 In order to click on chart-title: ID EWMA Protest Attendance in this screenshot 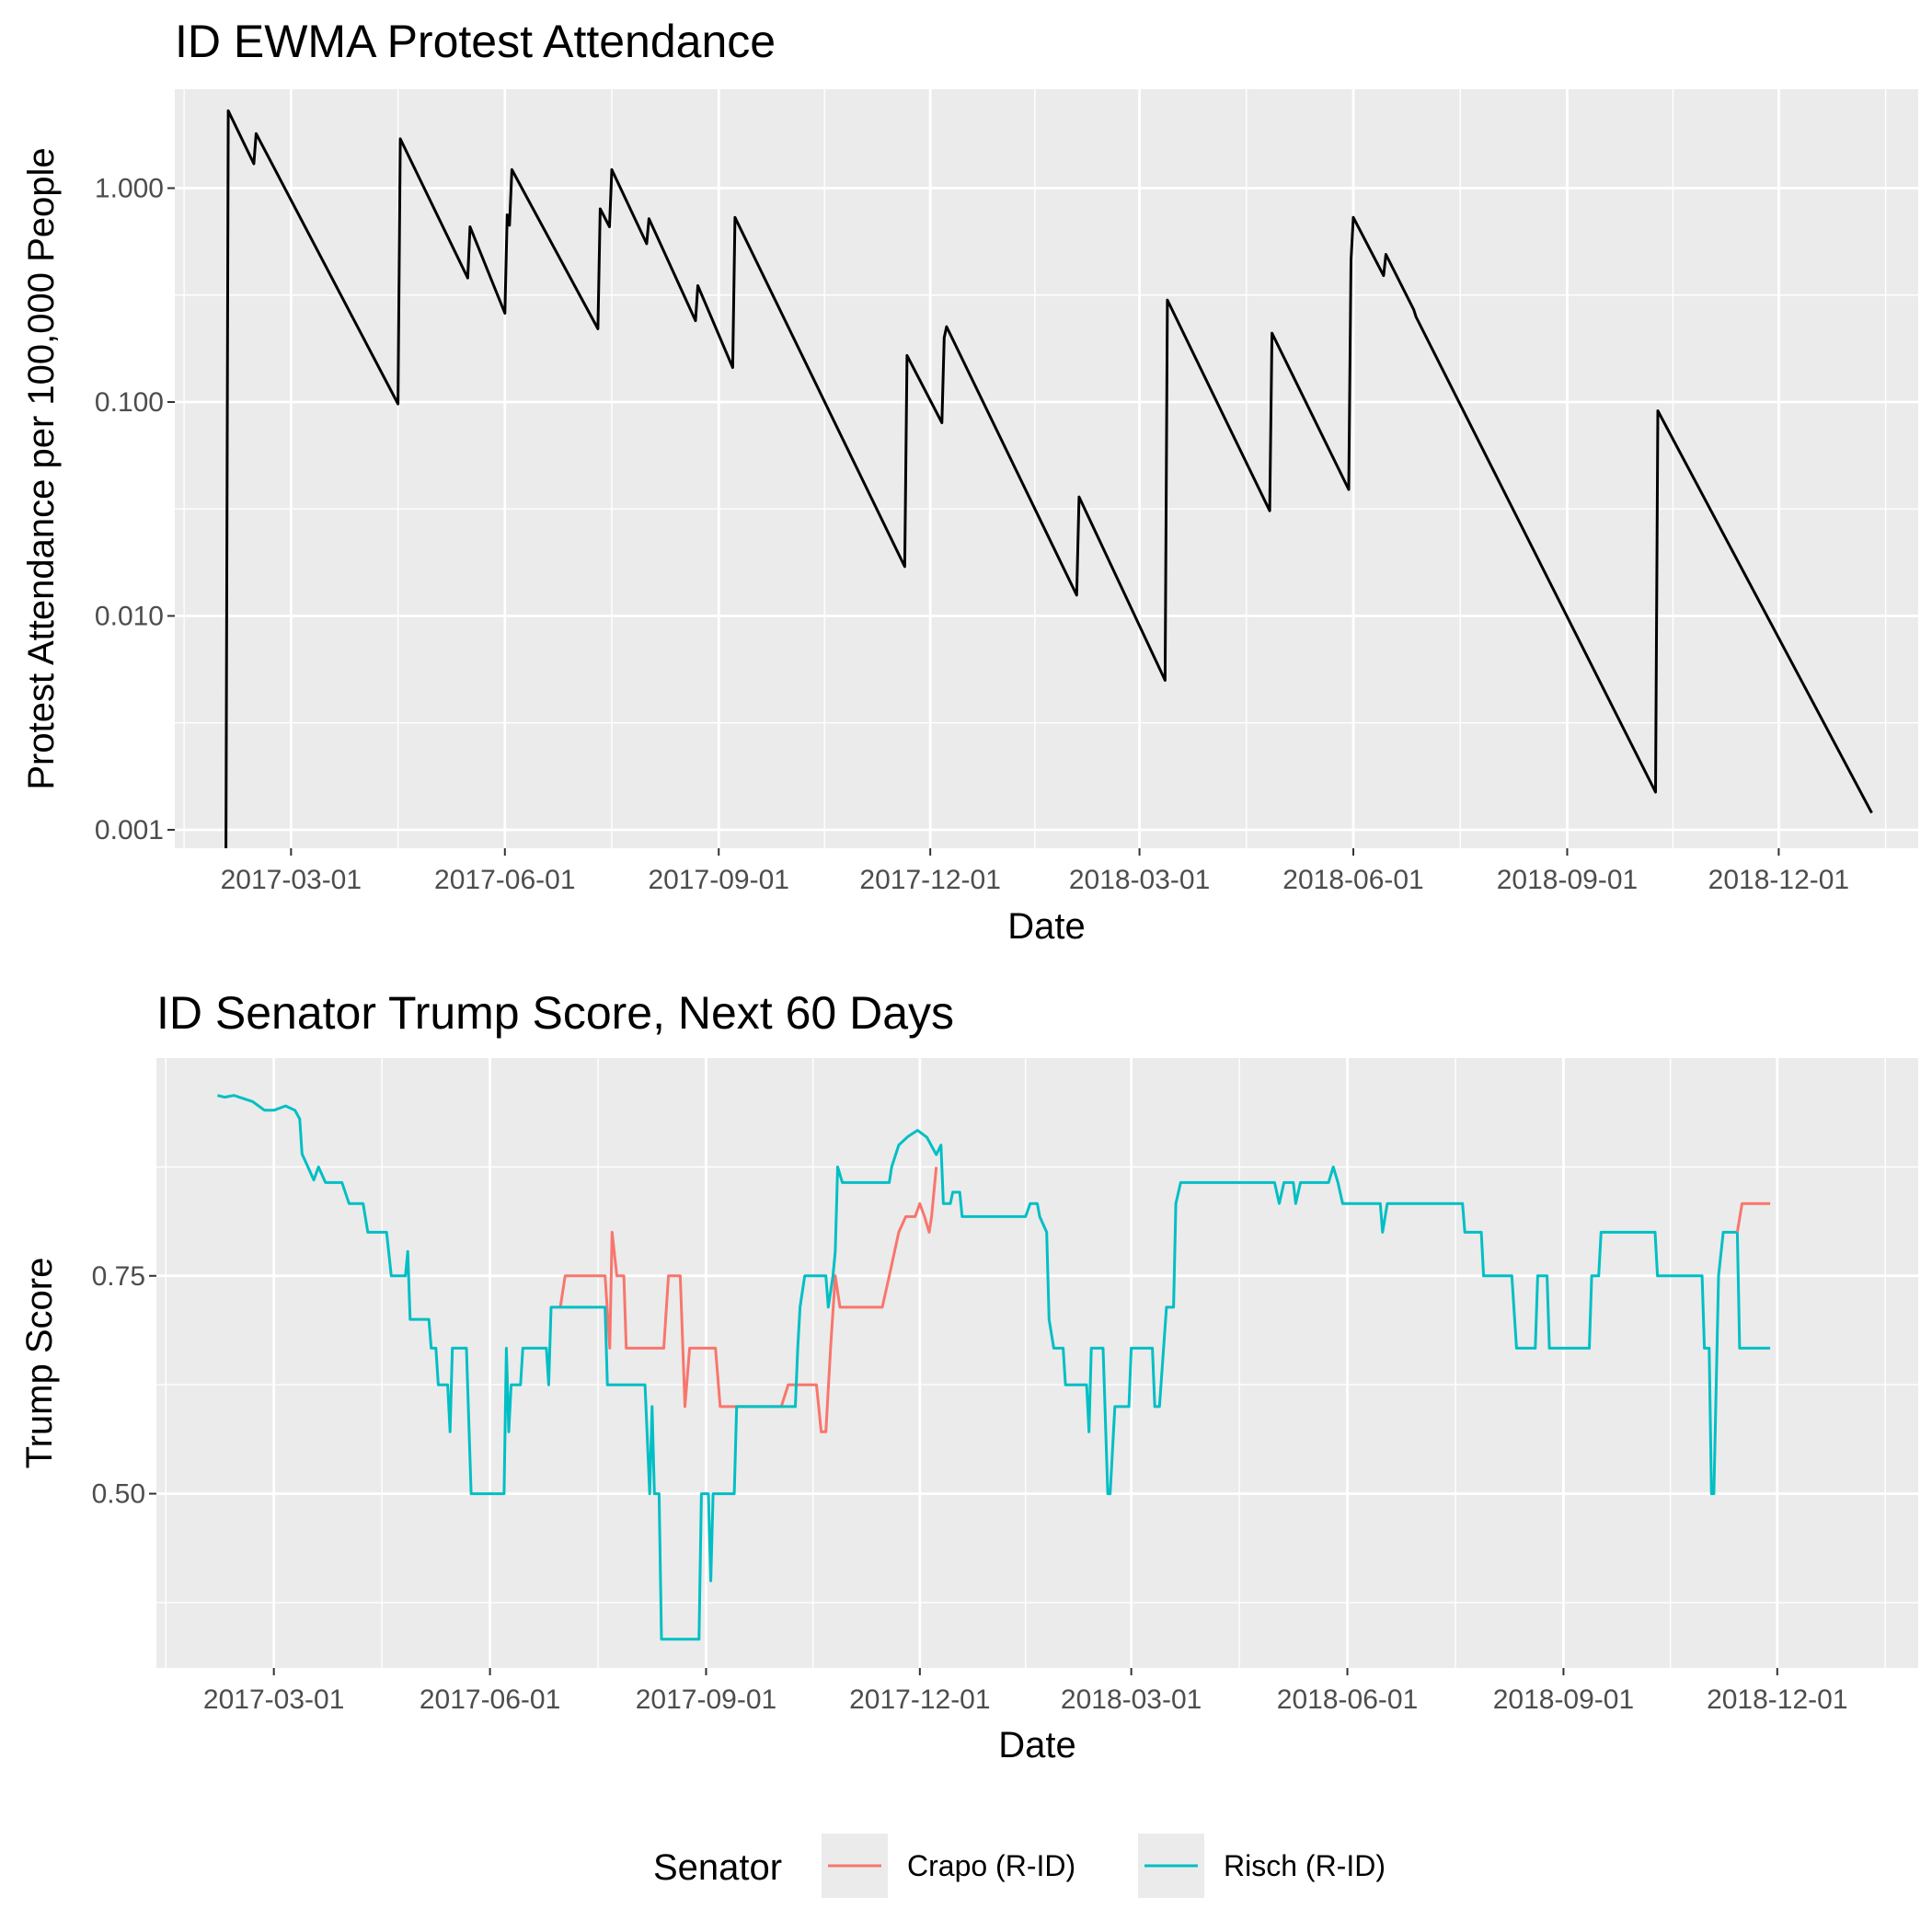, I will do `click(475, 41)`.